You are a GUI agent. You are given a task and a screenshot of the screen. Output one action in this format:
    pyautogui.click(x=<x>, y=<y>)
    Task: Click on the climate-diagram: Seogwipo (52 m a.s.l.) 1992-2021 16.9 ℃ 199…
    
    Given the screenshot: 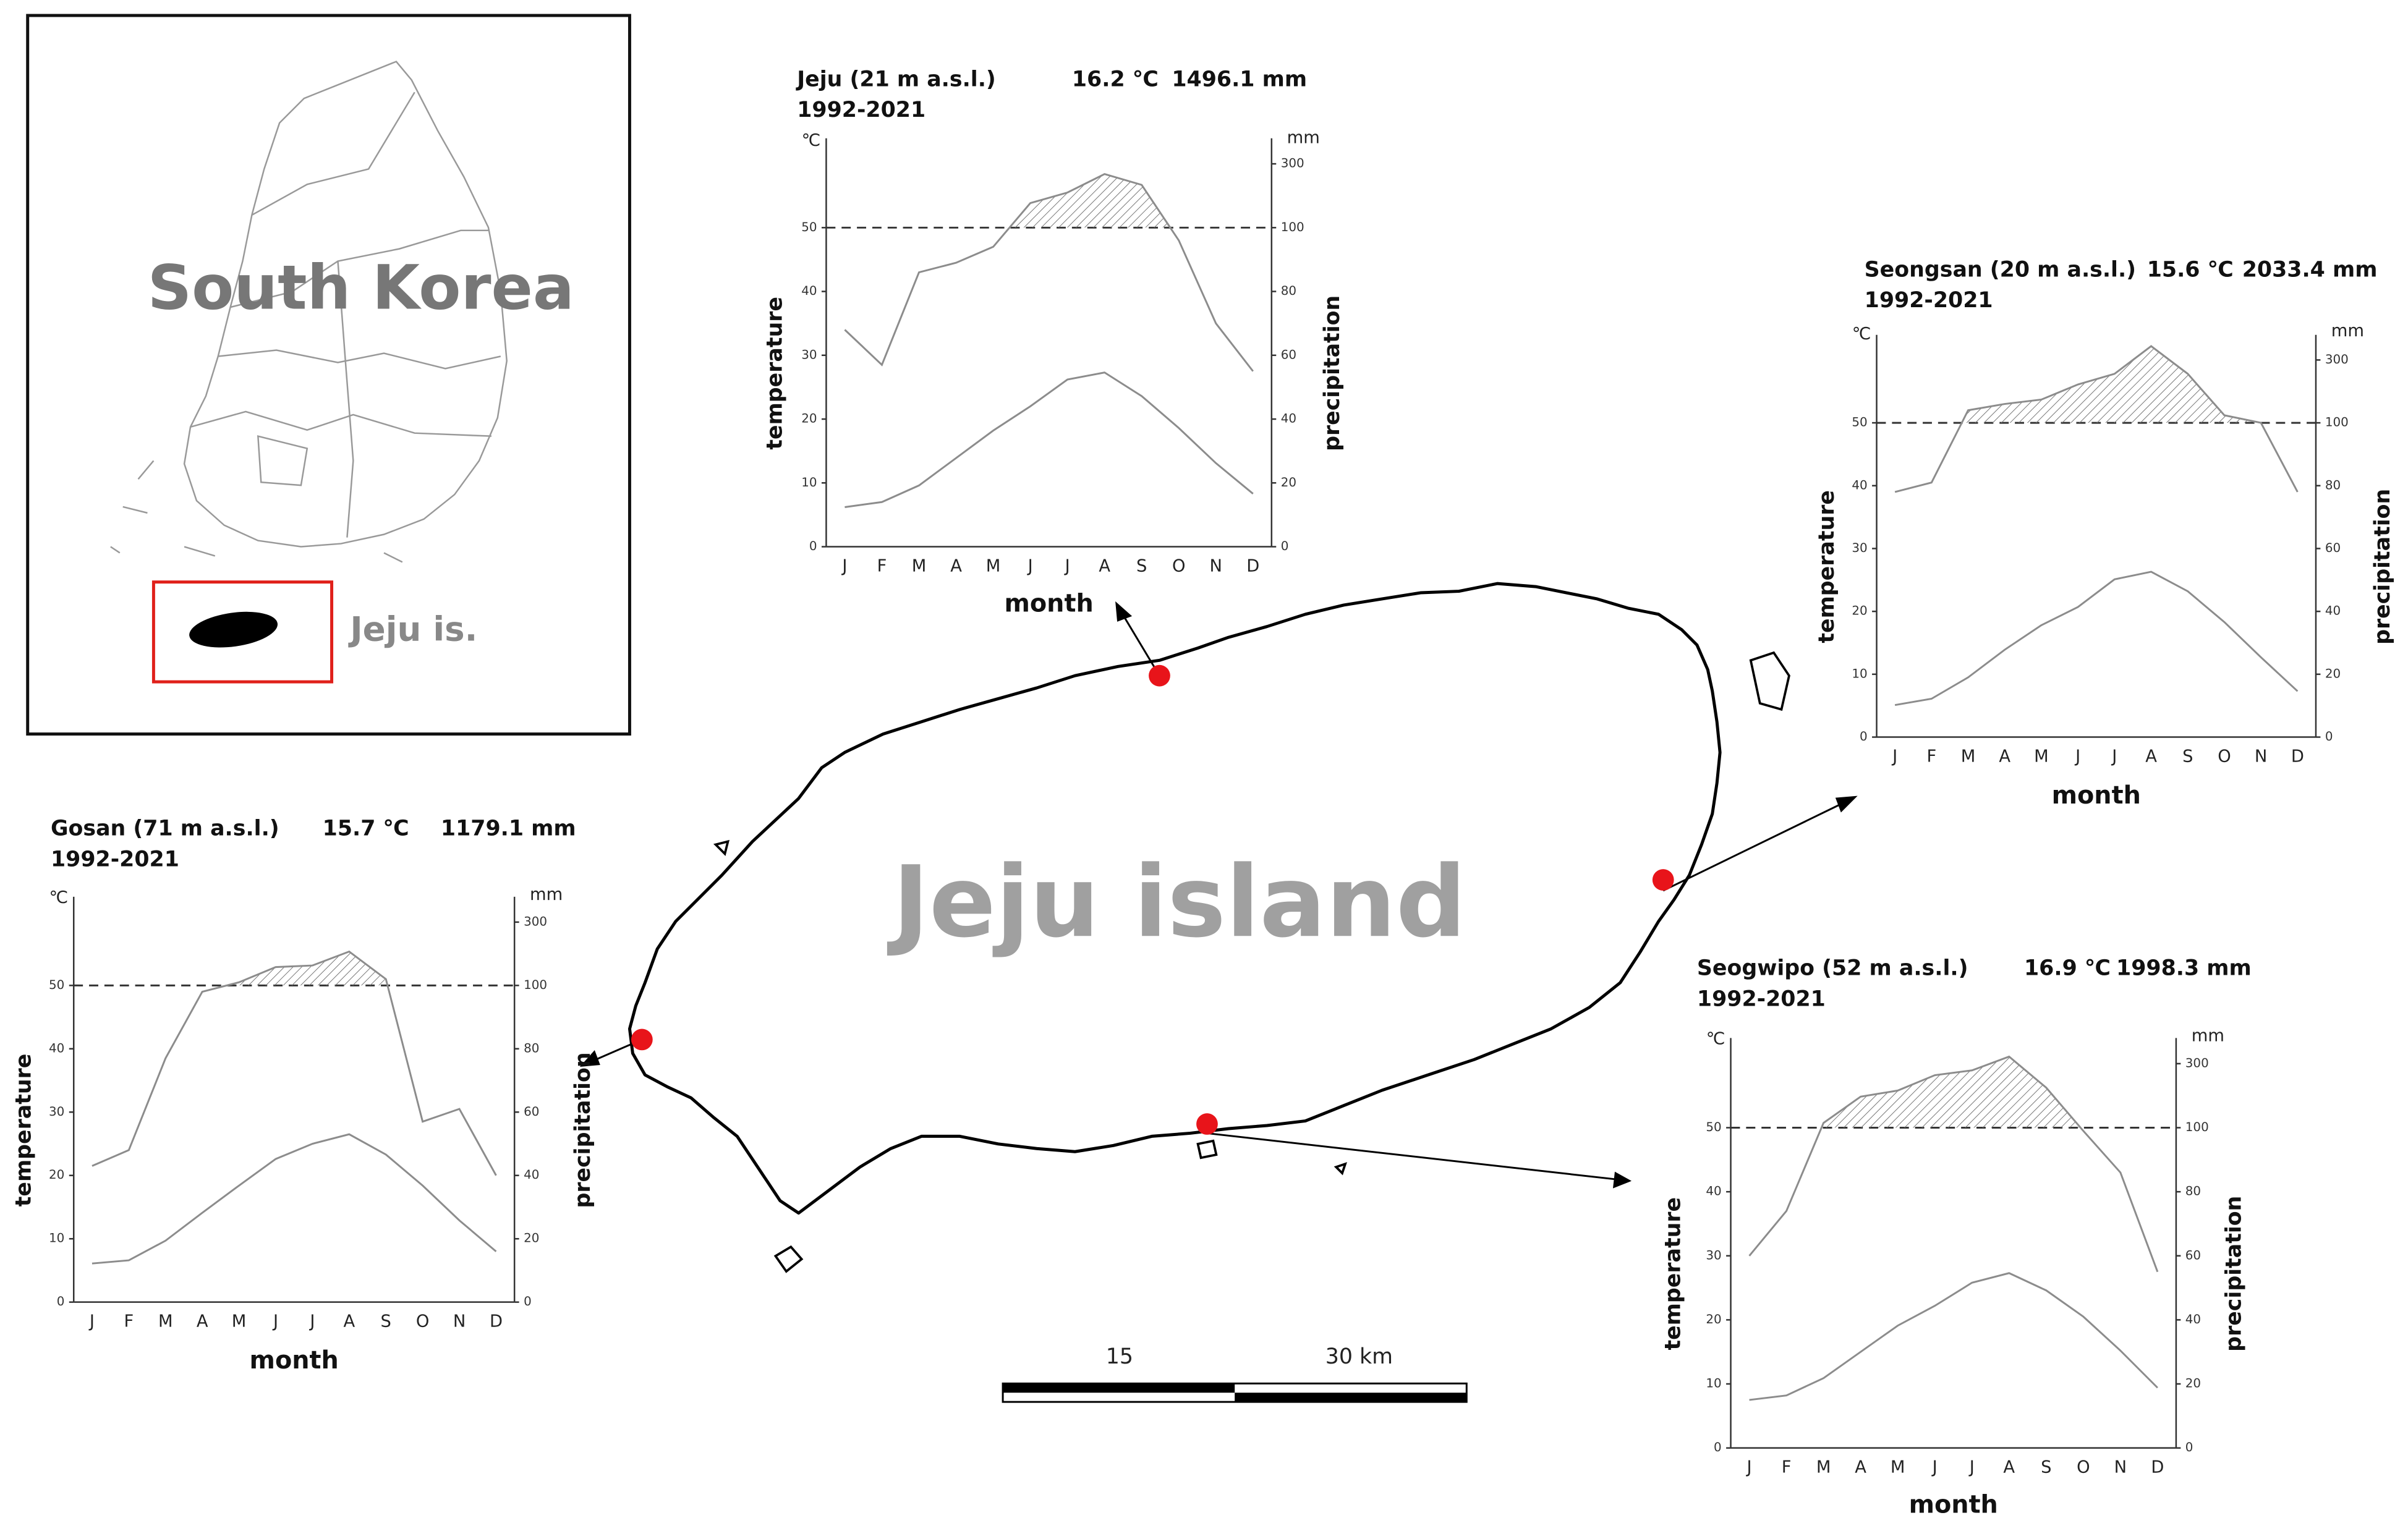 What is the action you would take?
    pyautogui.click(x=1956, y=1238)
    